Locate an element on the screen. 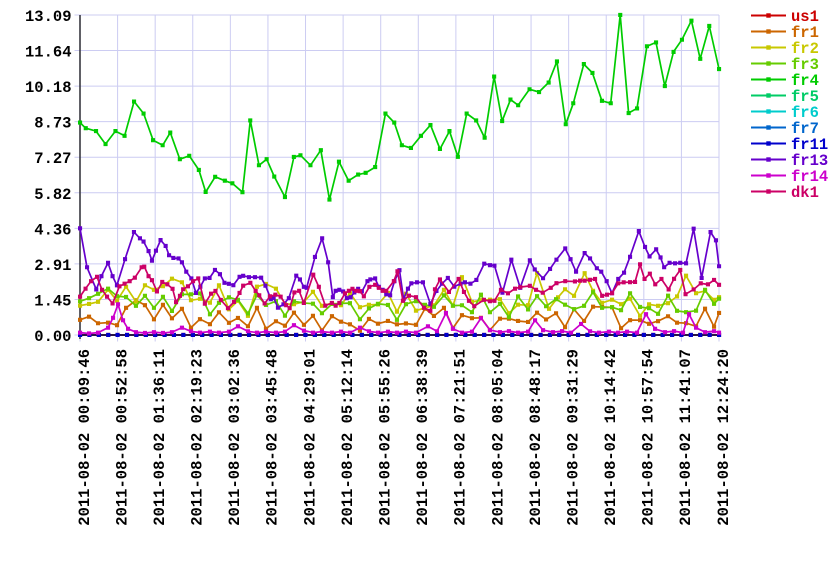 Image resolution: width=840 pixels, height=565 pixels. svg-text: 2011-08-02 01:36:11 is located at coordinates (160, 437).